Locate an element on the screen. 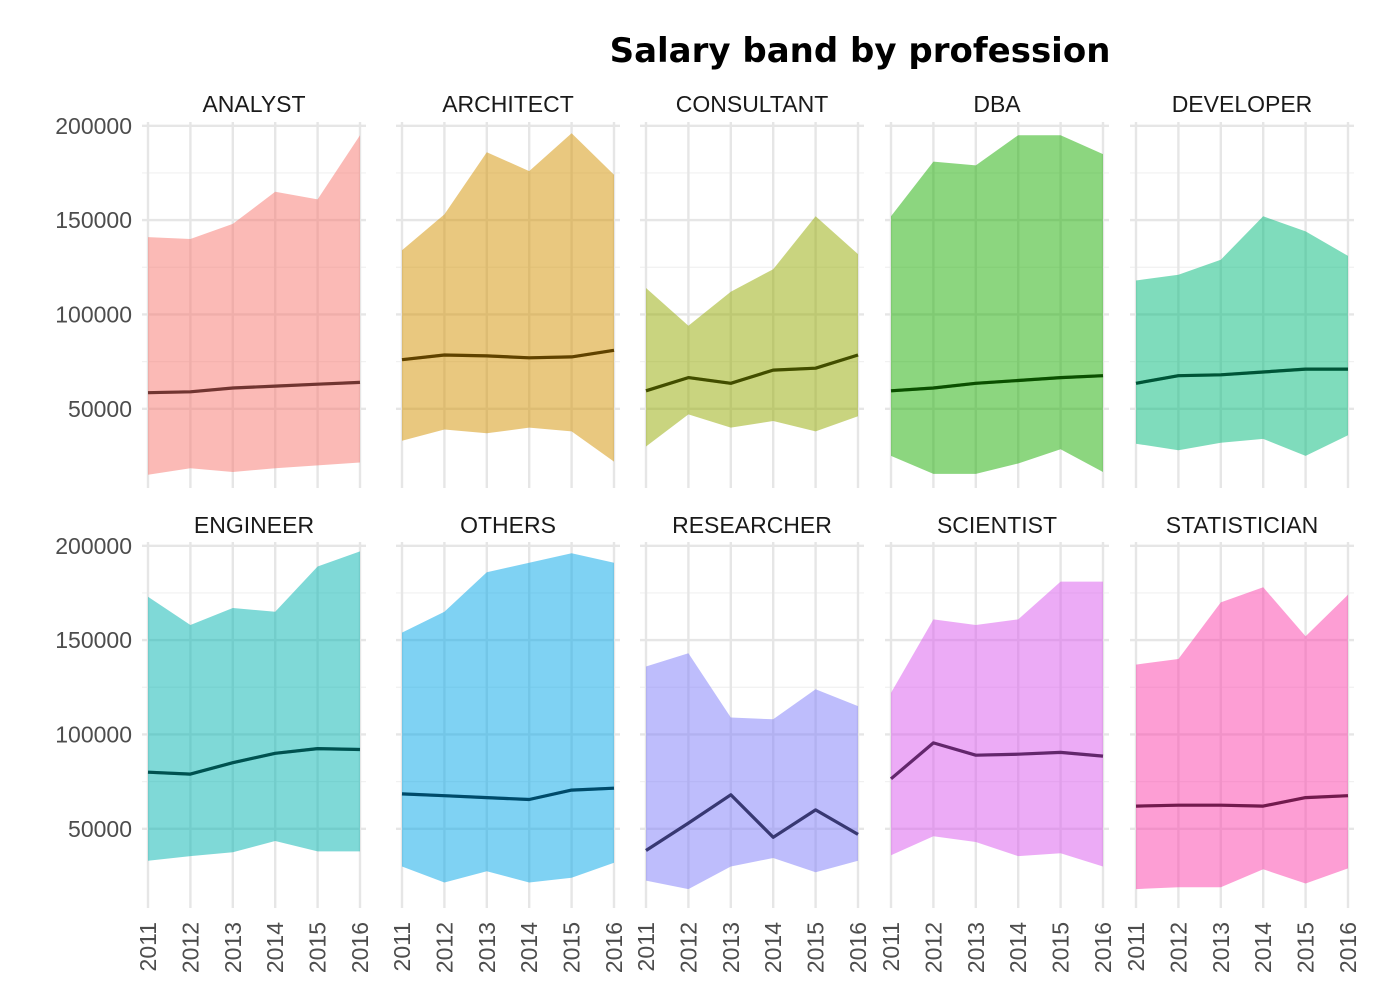 The image size is (1382, 1007). panel-developer: DEVELOPER is located at coordinates (1242, 289).